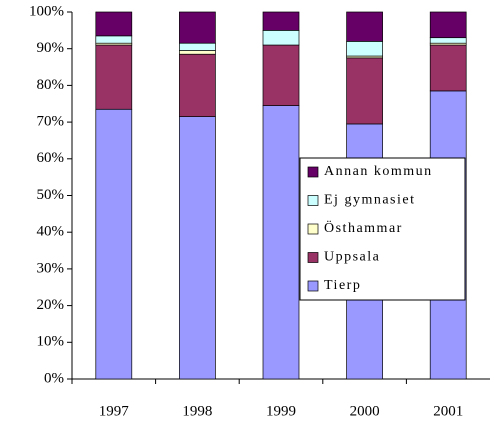 The width and height of the screenshot is (490, 425). What do you see at coordinates (51, 85) in the screenshot?
I see `y-tick-label: 80%` at bounding box center [51, 85].